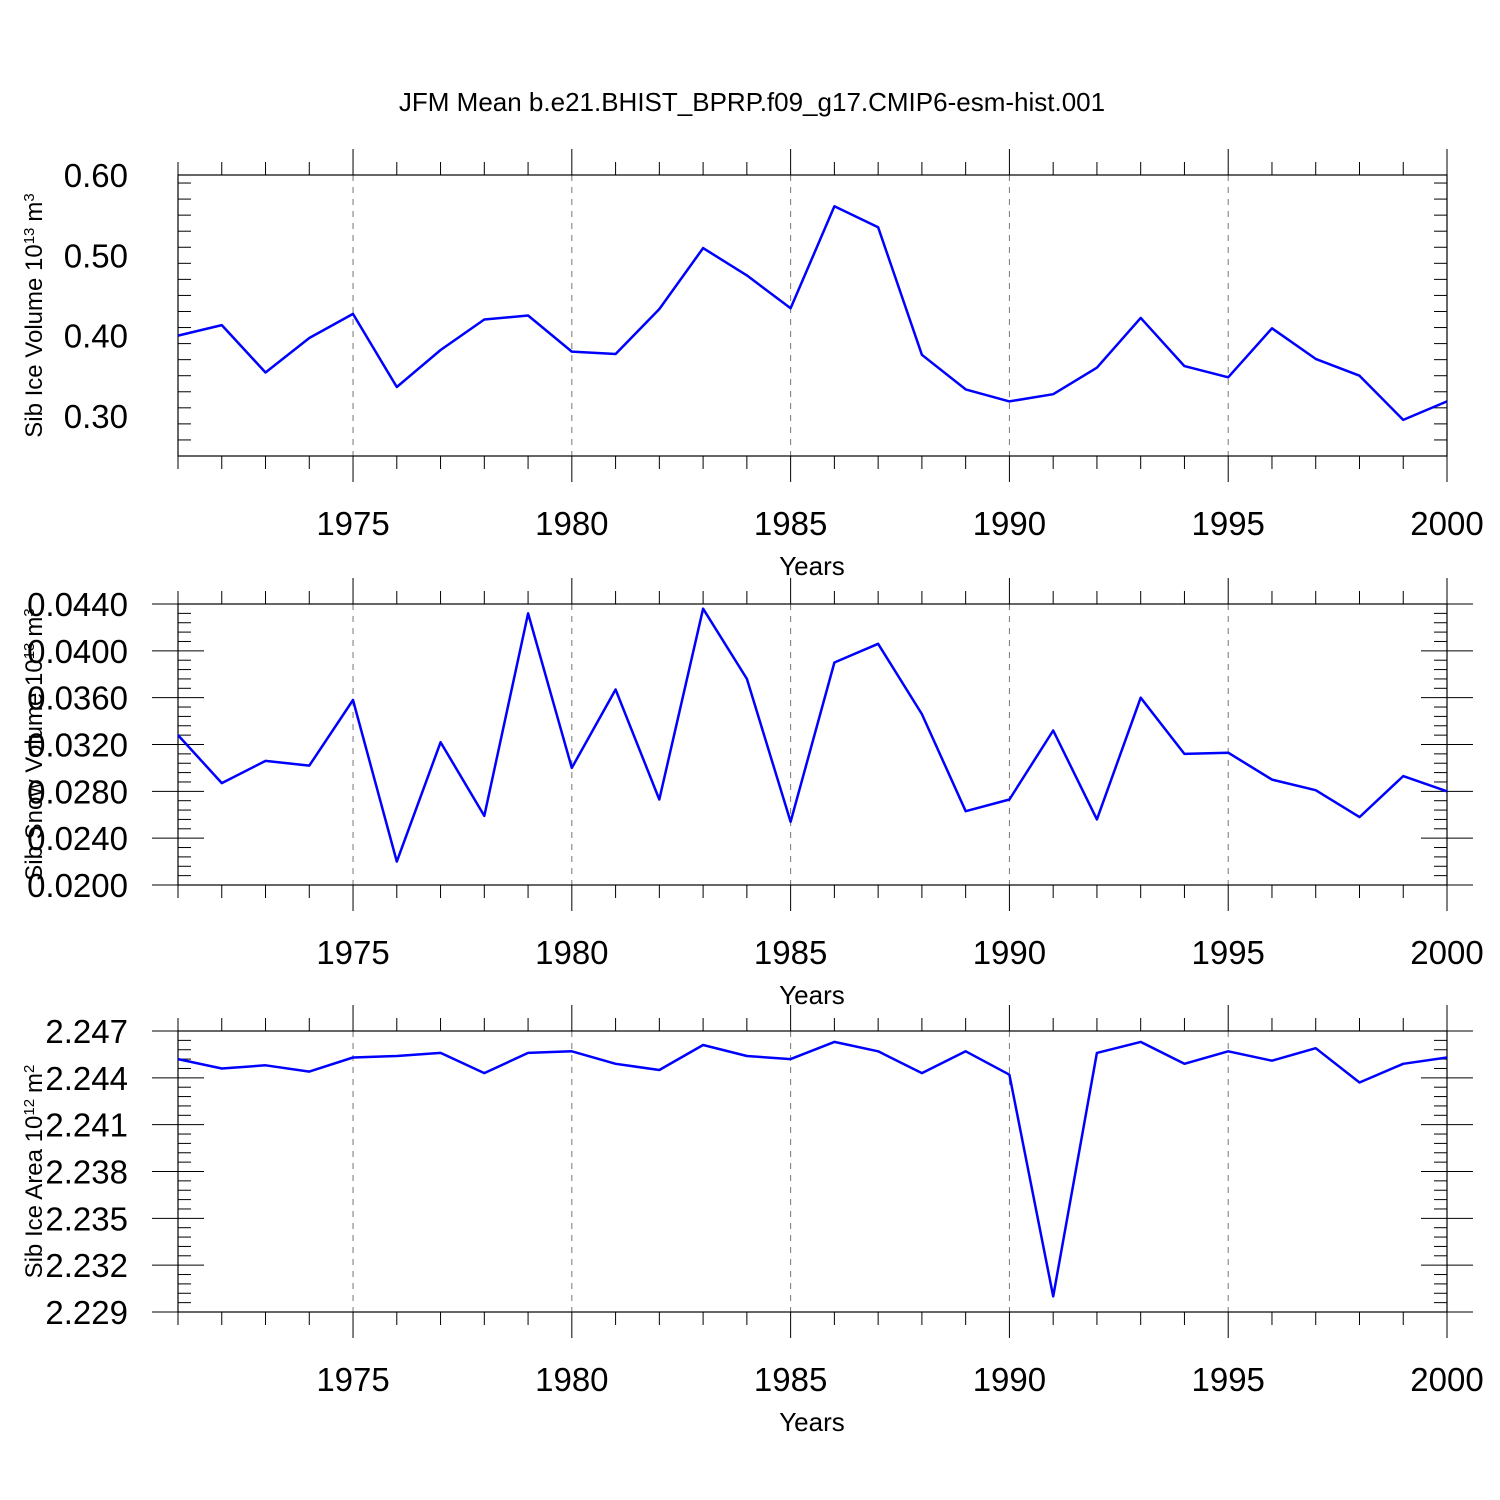  Describe the element at coordinates (96, 416) in the screenshot. I see `y-tick-label: 0.30` at that location.